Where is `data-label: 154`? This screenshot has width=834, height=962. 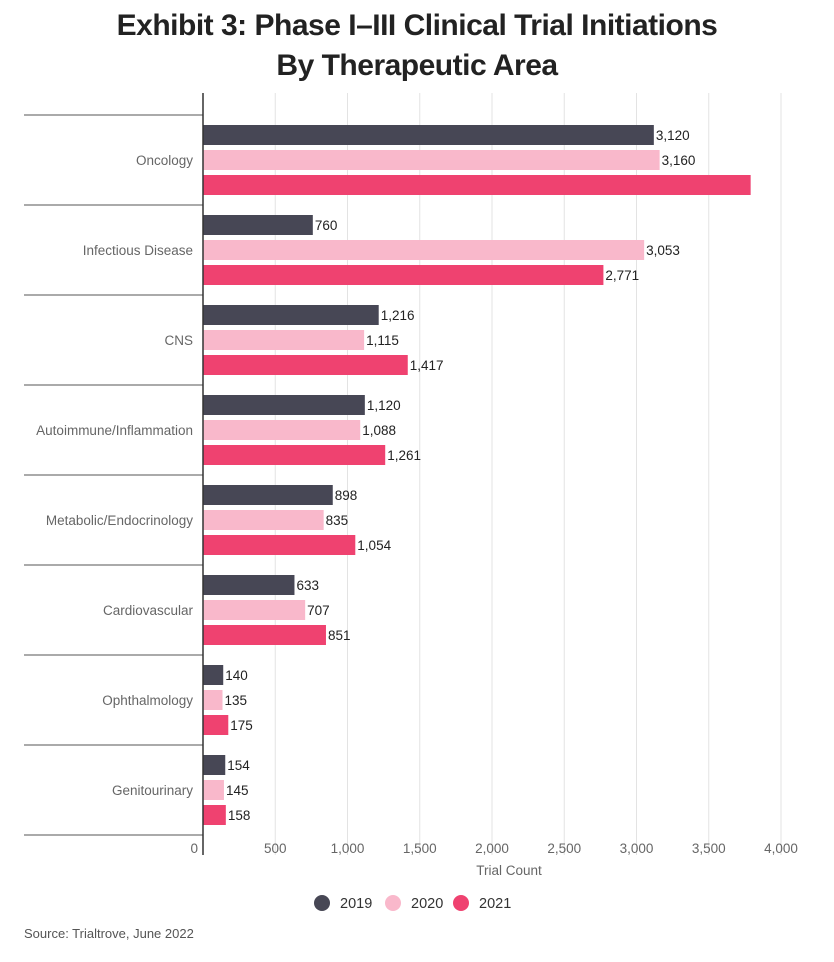 data-label: 154 is located at coordinates (238, 765).